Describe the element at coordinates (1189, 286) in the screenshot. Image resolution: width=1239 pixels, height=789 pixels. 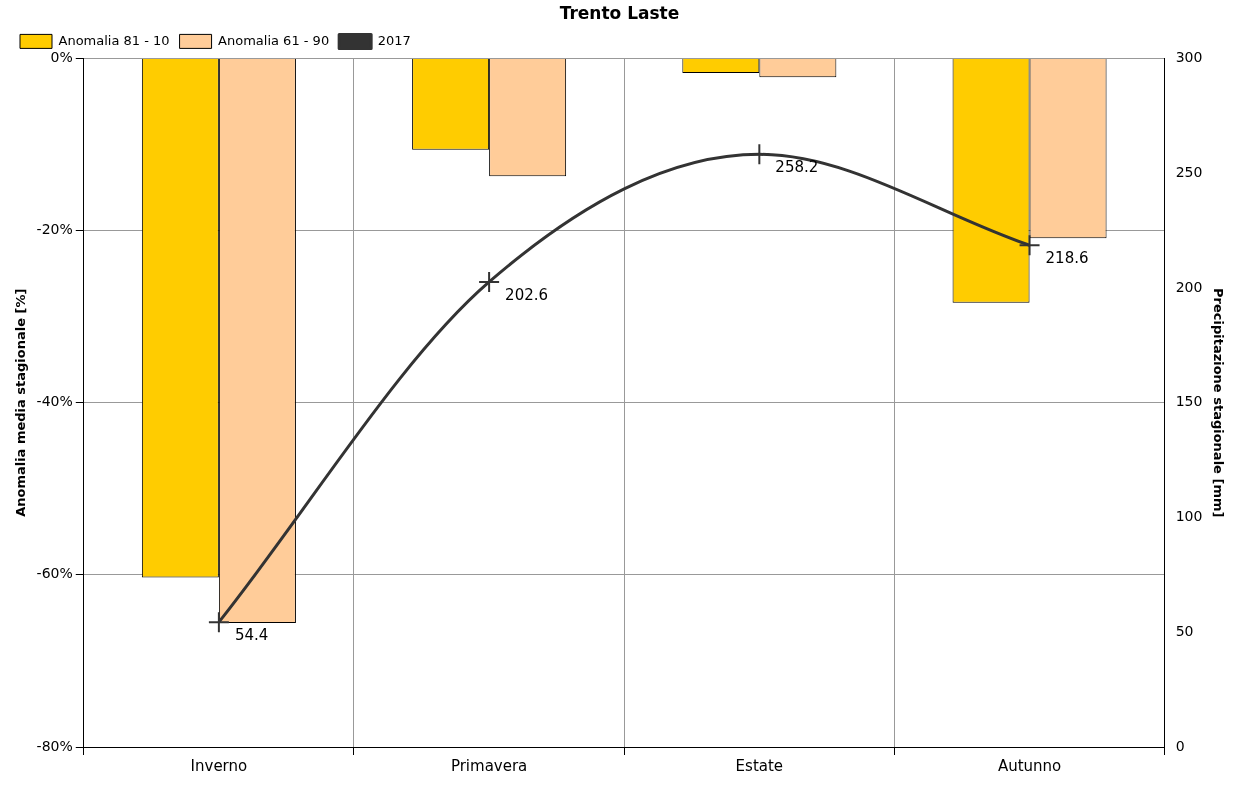
I see `y2-tick-label: 200` at that location.